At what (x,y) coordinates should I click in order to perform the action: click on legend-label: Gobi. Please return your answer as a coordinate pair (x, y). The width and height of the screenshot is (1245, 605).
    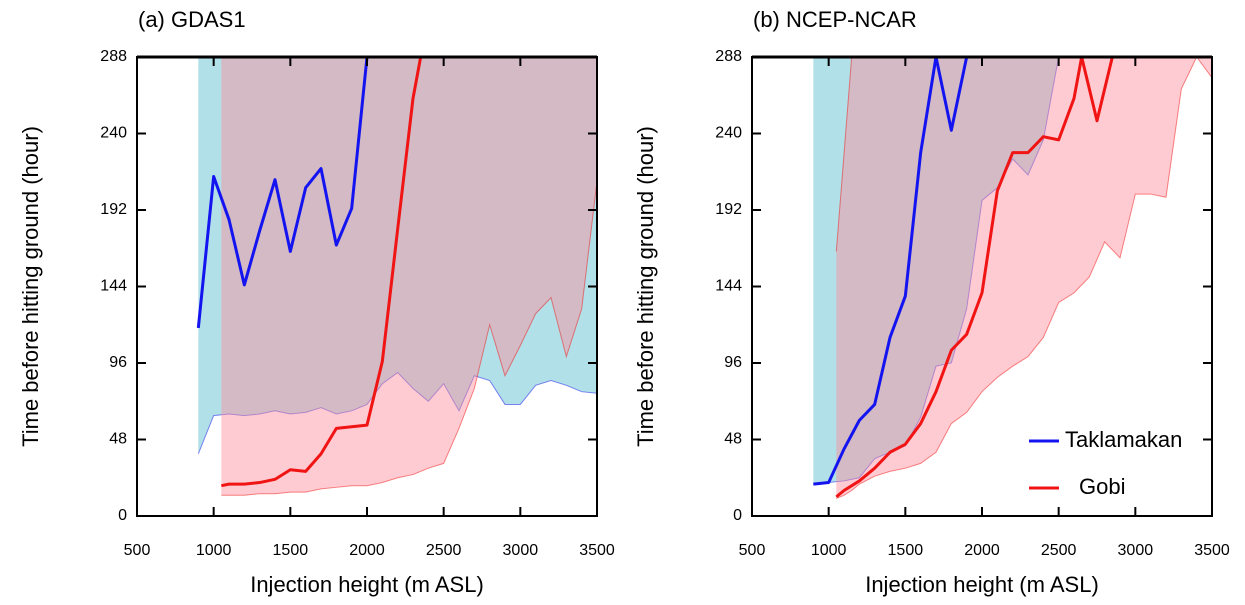
    Looking at the image, I should click on (1102, 486).